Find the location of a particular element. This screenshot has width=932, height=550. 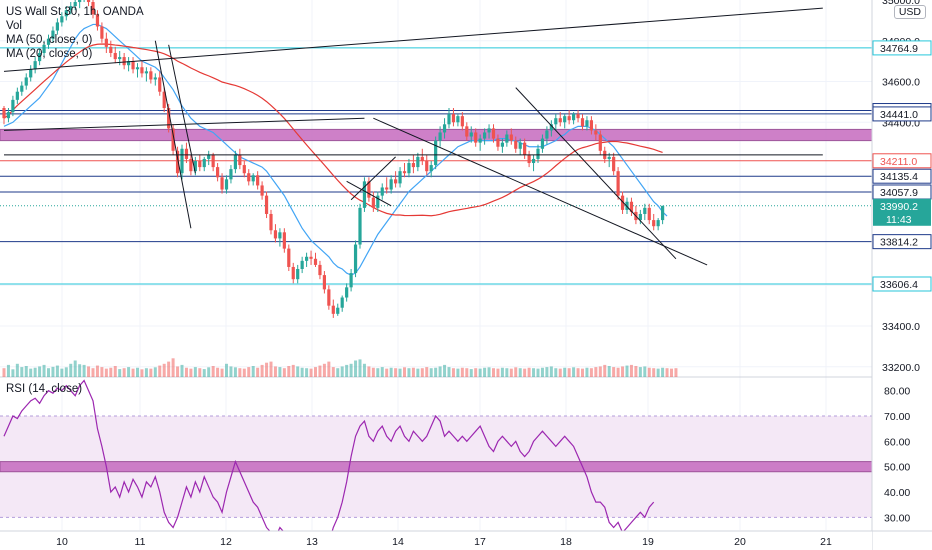

currency-button: USD is located at coordinates (909, 12).